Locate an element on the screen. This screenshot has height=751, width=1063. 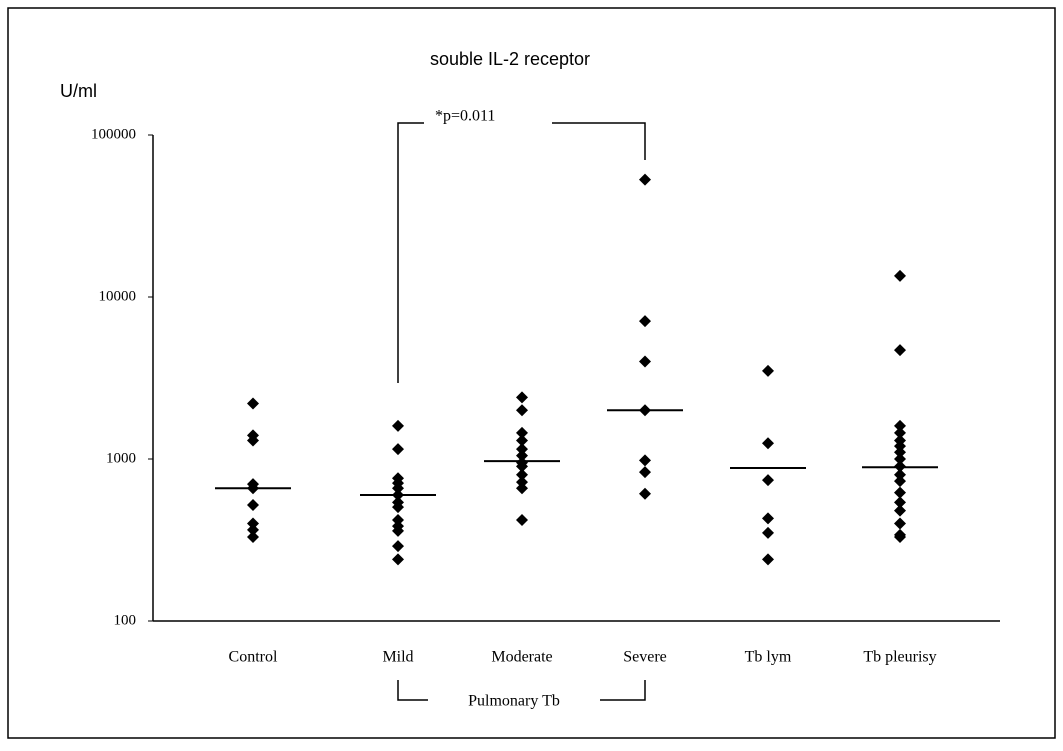
x-tick-label: Severe is located at coordinates (645, 657).